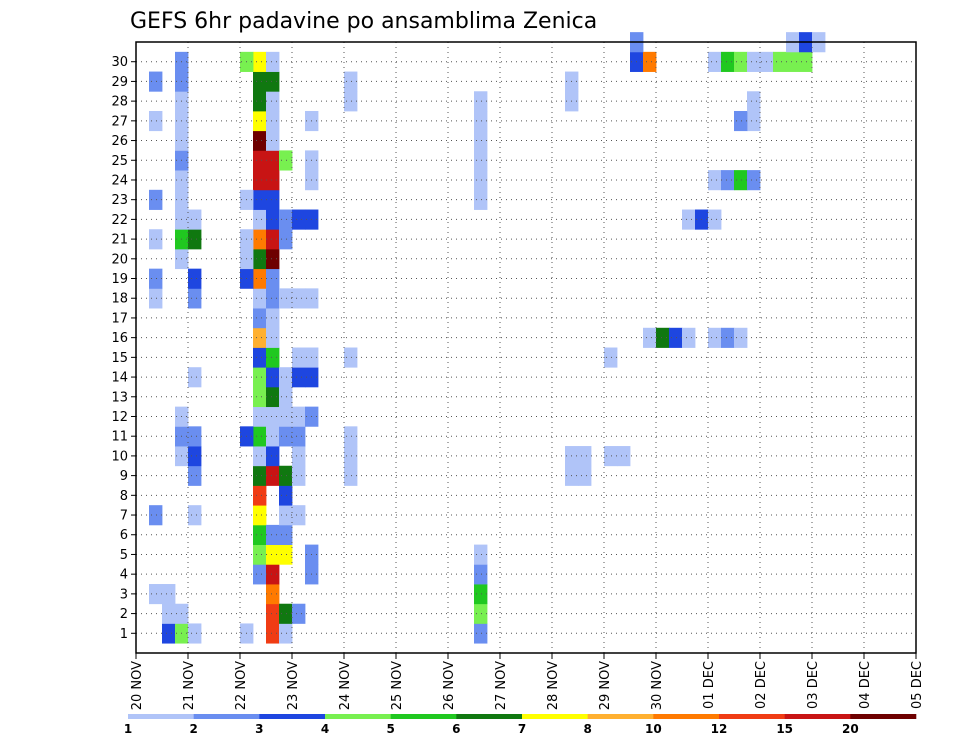 The width and height of the screenshot is (960, 742). What do you see at coordinates (119, 82) in the screenshot?
I see `y-tick-label: 29` at bounding box center [119, 82].